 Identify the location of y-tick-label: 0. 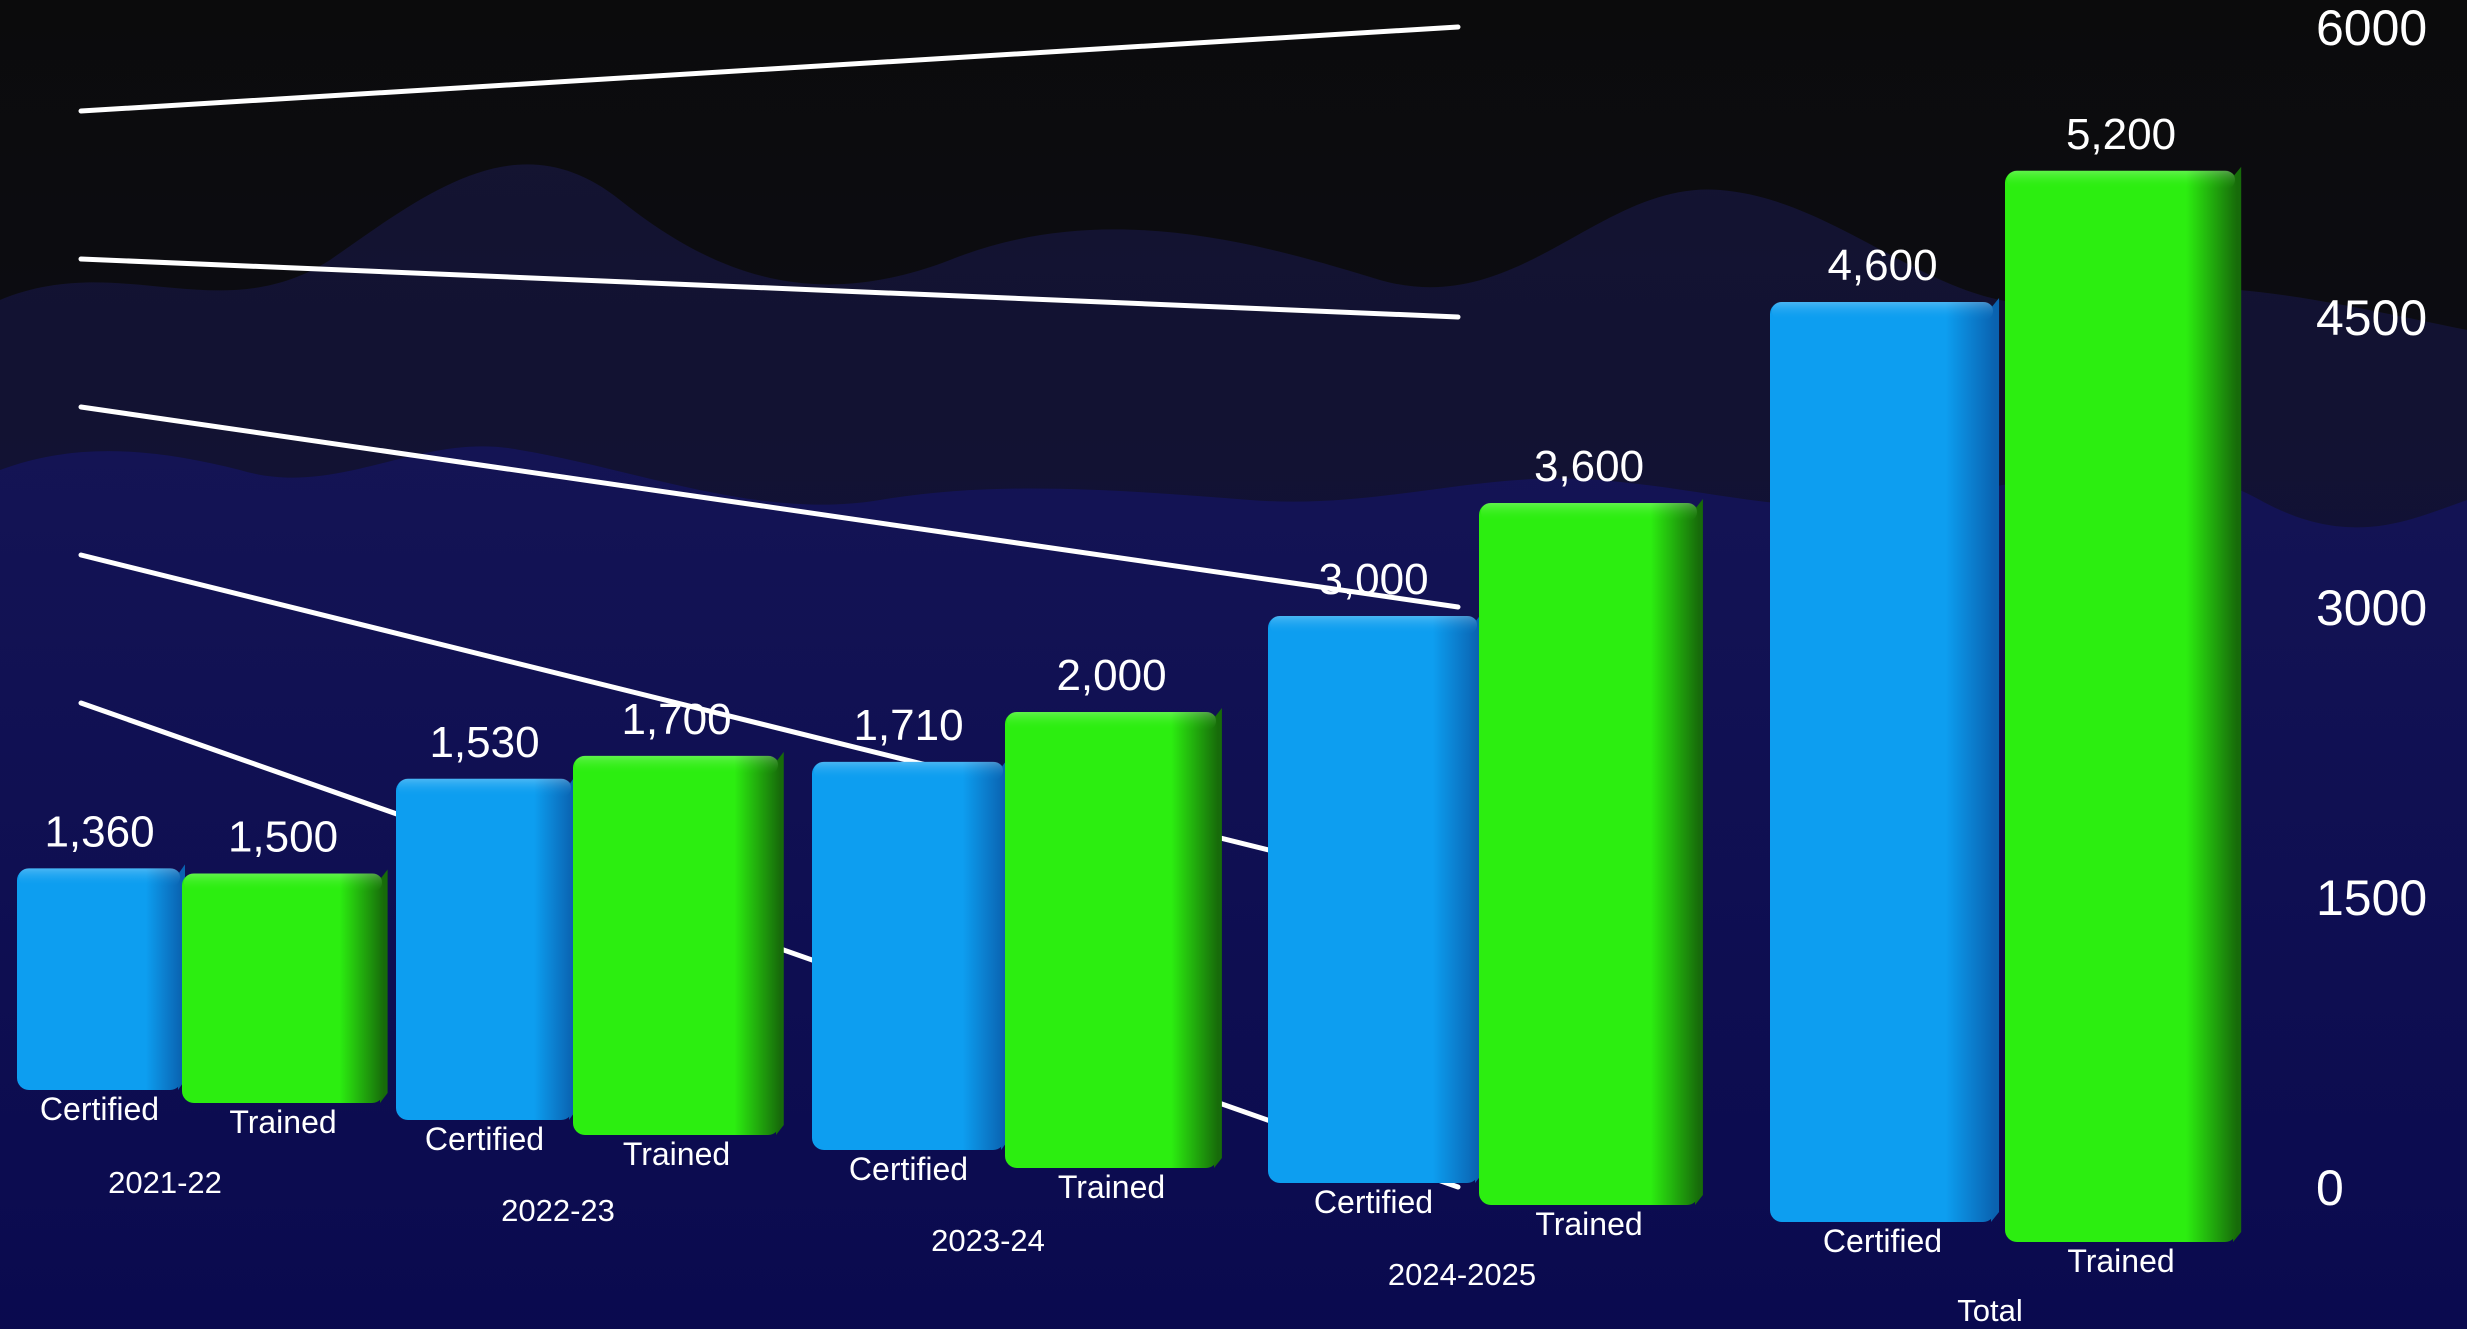
(2330, 1188).